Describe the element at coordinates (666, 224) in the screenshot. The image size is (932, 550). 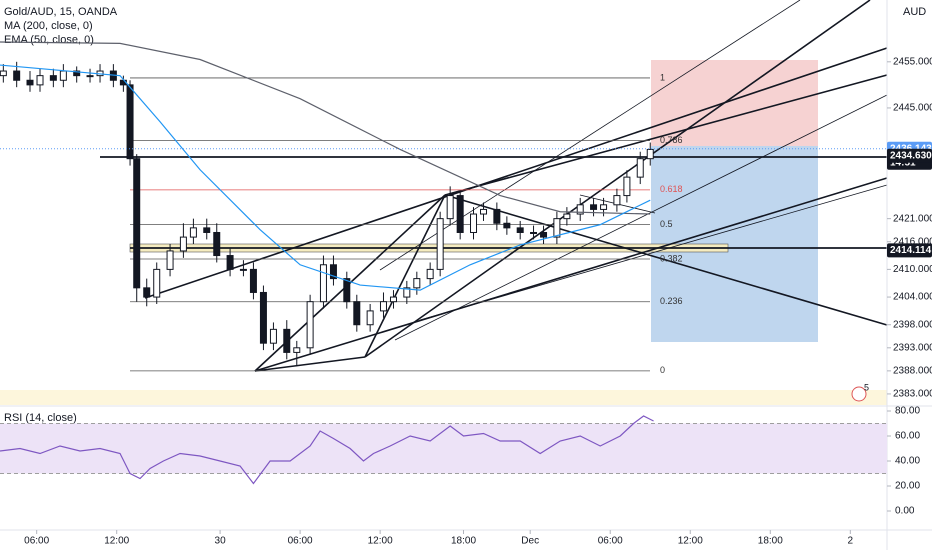
I see `fib-label: 0.5` at that location.